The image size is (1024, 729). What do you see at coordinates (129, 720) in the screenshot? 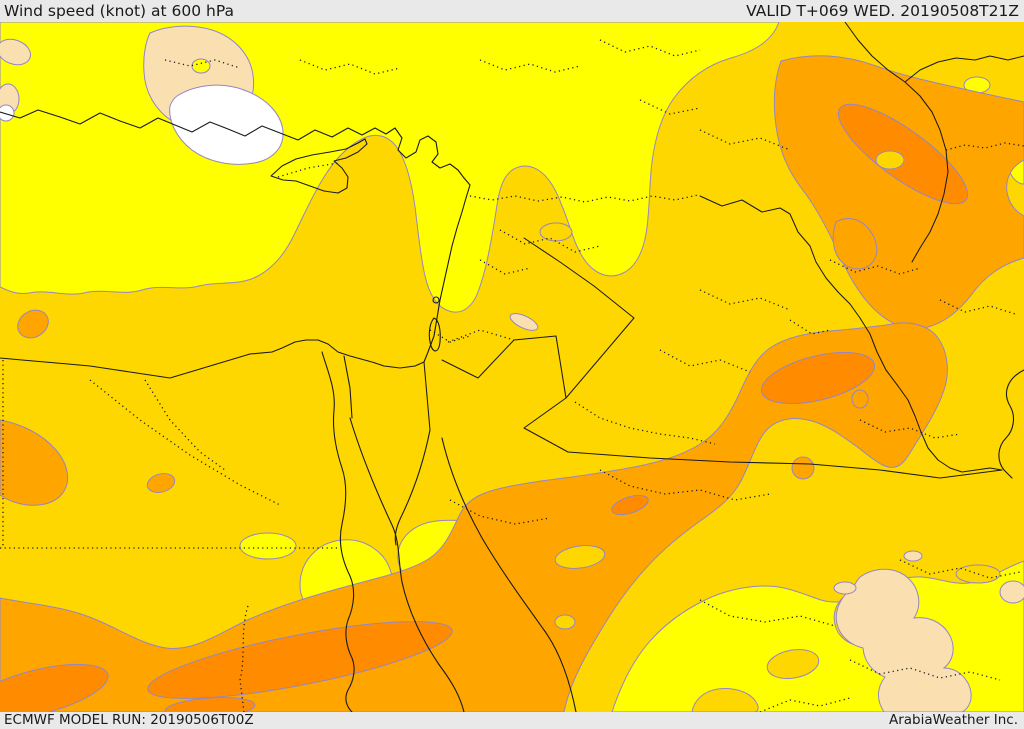
I see `model-run-label: ECMWF MODEL RUN: 20190506T00Z` at bounding box center [129, 720].